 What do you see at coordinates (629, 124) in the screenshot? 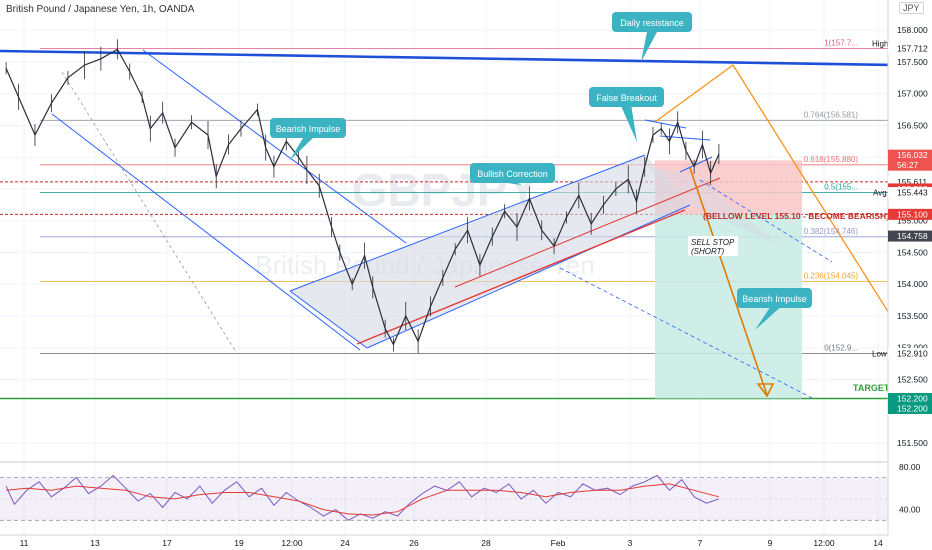
I see `false-breakout-callout-pointer` at bounding box center [629, 124].